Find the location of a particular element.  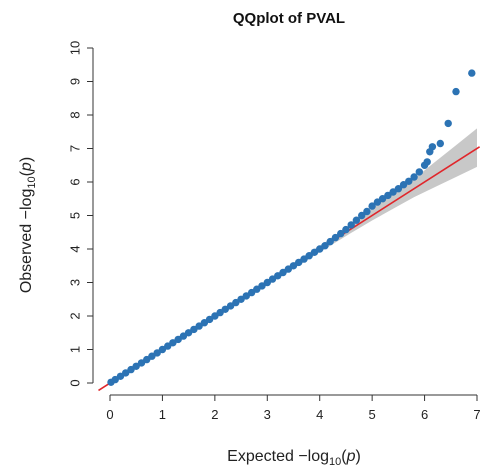

y-tick-label: 2 is located at coordinates (75, 315).